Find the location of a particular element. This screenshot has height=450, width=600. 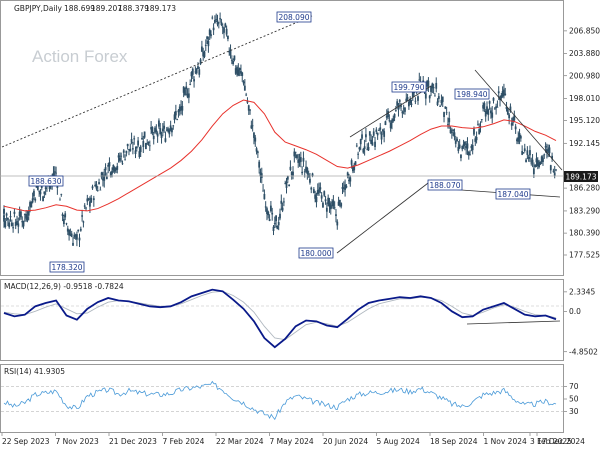

price-tick-label: 180.390 is located at coordinates (584, 233).